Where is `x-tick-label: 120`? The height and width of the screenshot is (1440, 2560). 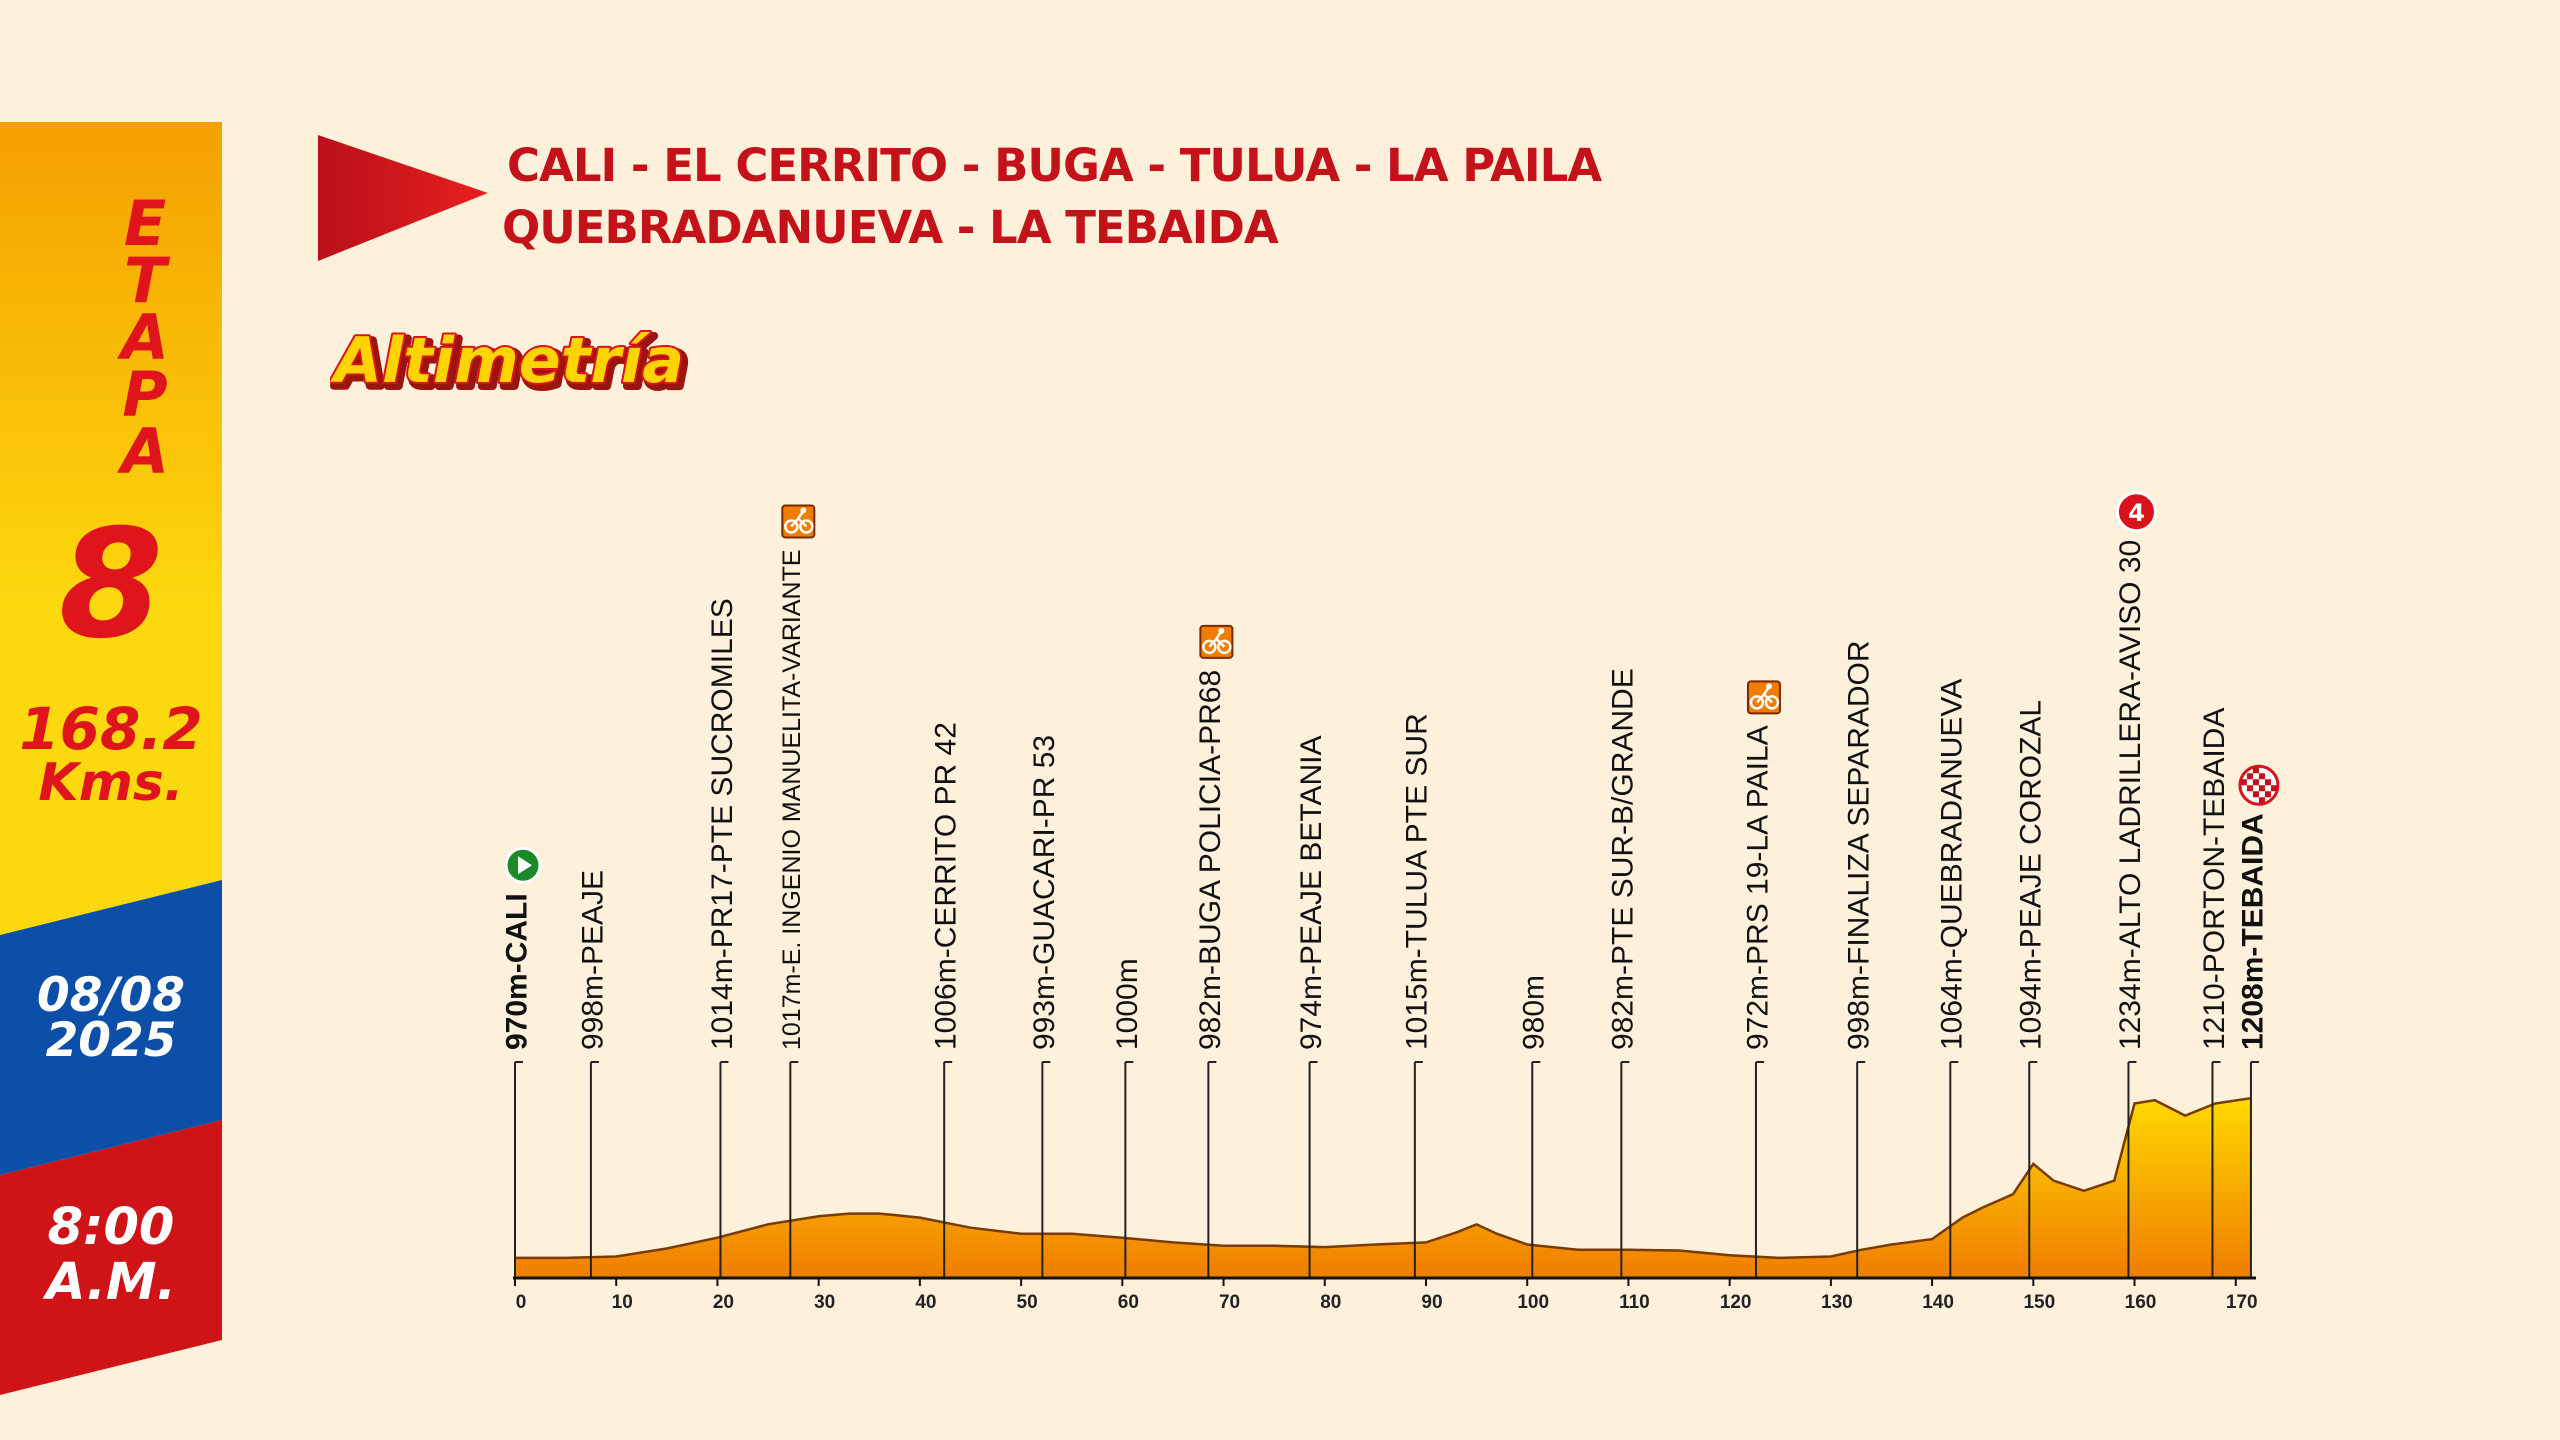 x-tick-label: 120 is located at coordinates (1736, 1302).